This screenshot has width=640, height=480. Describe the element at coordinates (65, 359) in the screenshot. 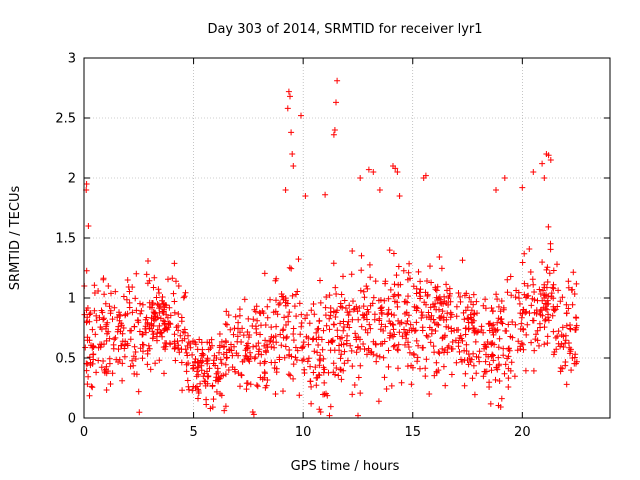

I see `y-tick-label: 0.5` at that location.